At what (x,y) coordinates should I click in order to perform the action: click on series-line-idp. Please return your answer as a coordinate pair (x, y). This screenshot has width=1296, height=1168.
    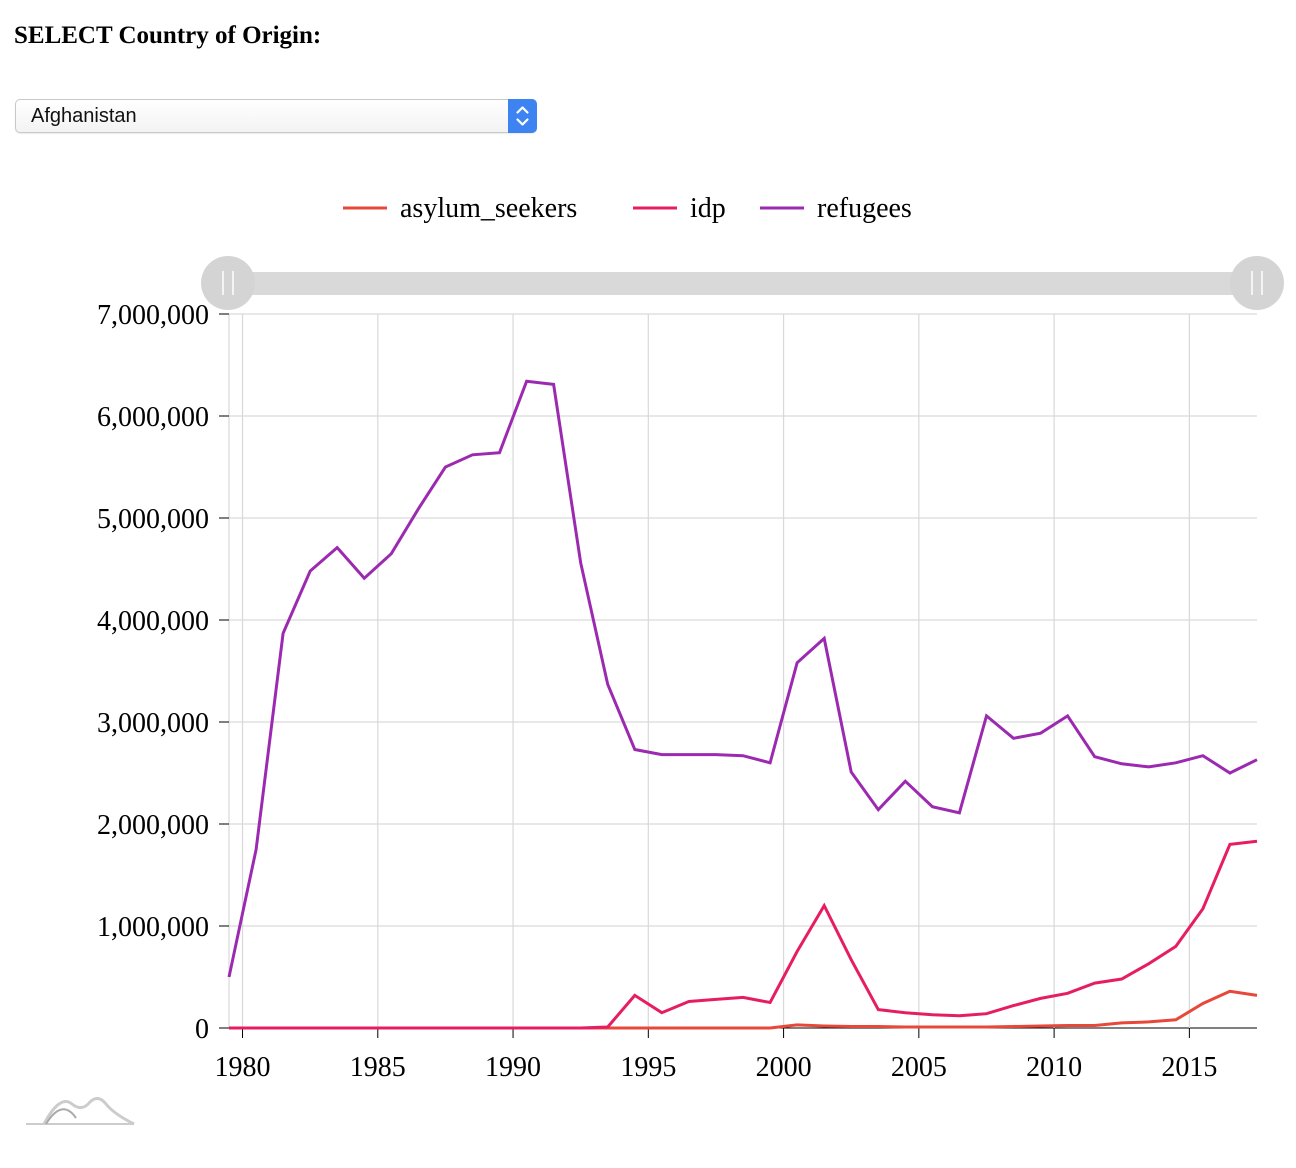
    Looking at the image, I should click on (743, 934).